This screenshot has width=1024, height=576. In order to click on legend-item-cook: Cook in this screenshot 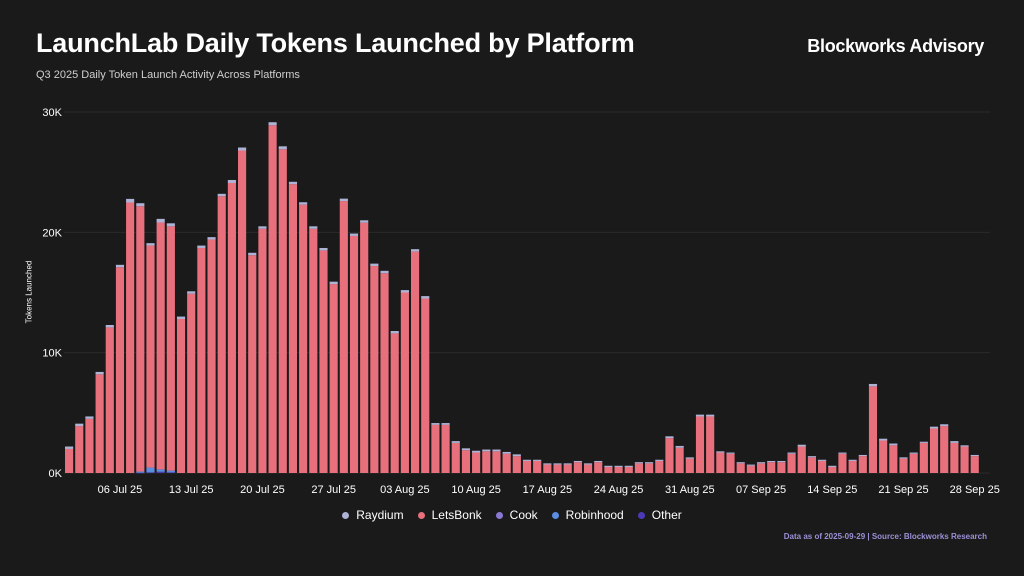, I will do `click(516, 515)`.